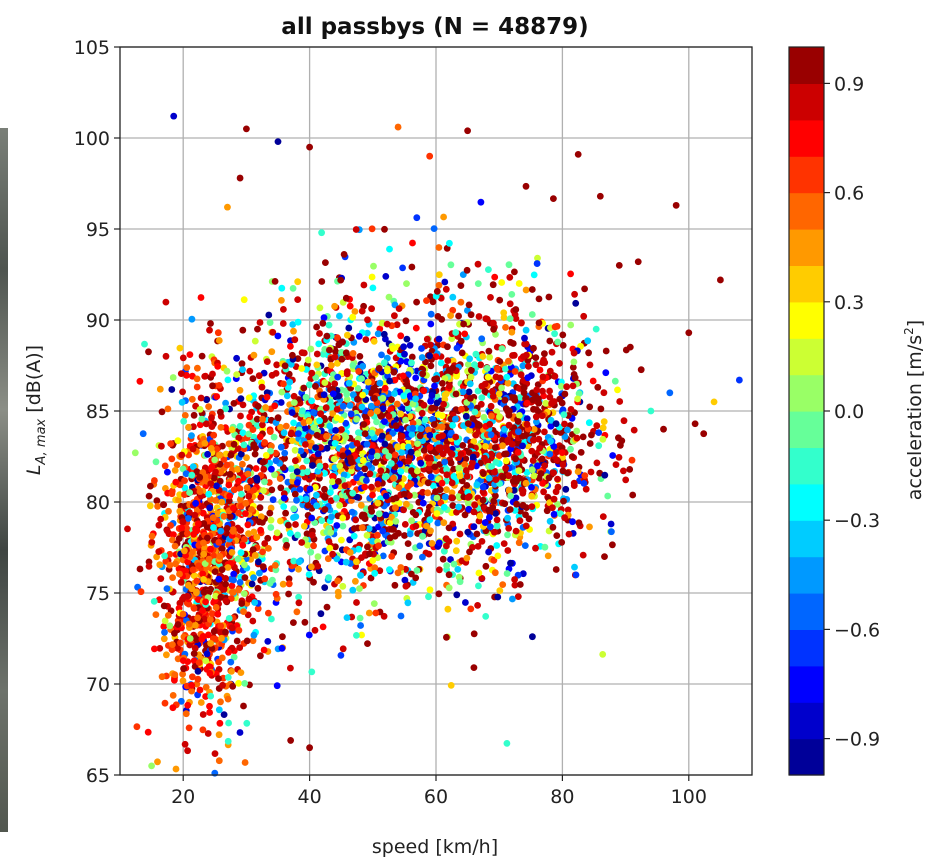 Image resolution: width=931 pixels, height=859 pixels. What do you see at coordinates (36, 410) in the screenshot?
I see `svg-text: LA, max [dB(A)]` at bounding box center [36, 410].